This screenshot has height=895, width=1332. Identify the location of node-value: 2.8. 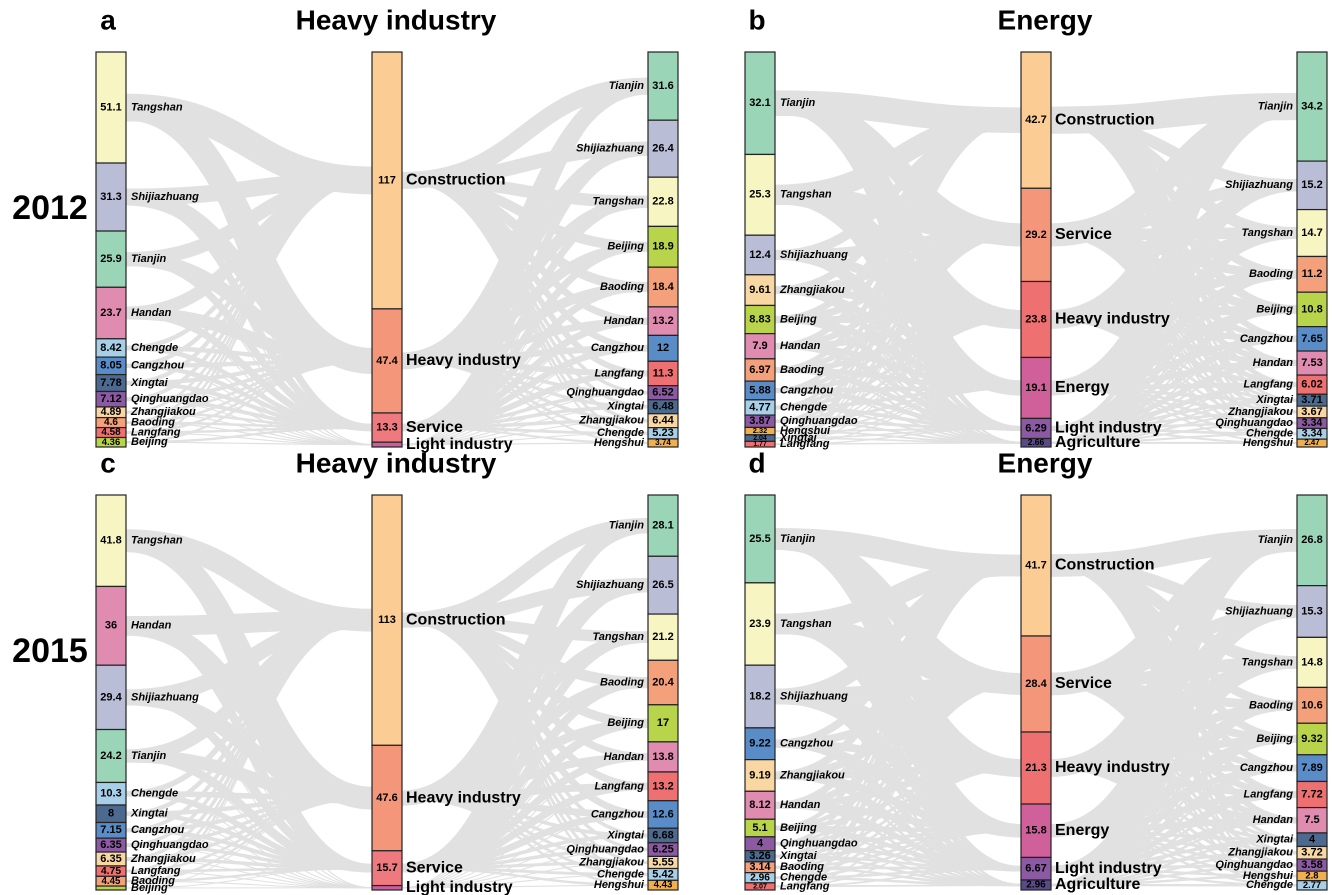
(1311, 875).